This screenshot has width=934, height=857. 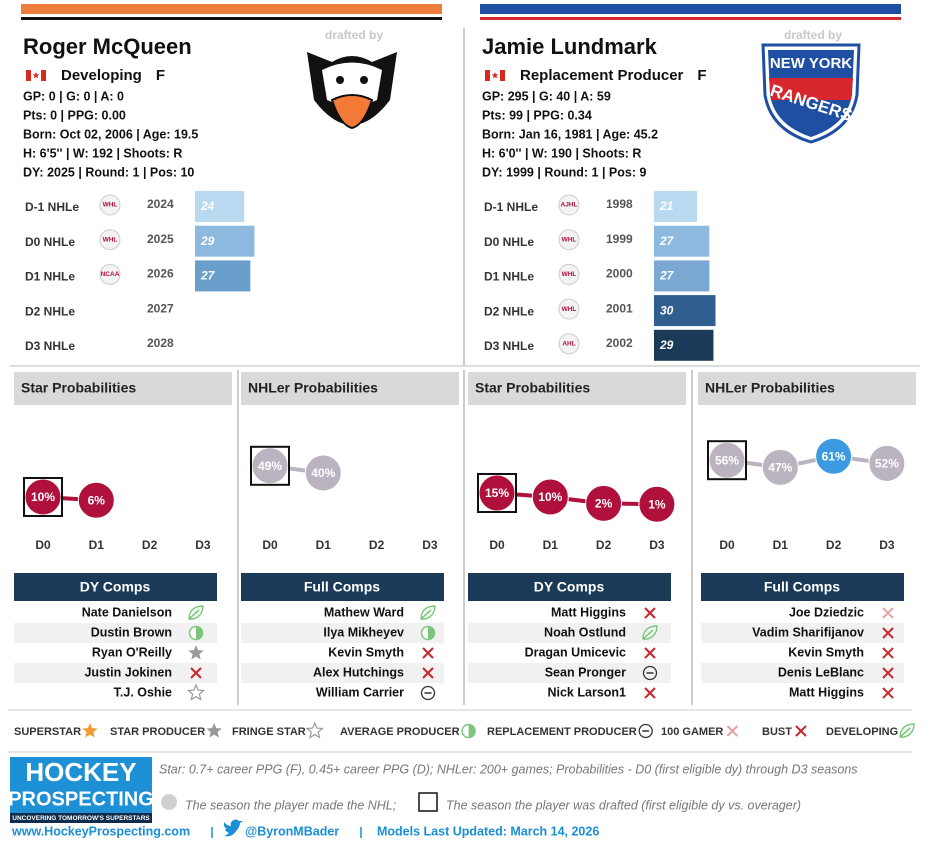 What do you see at coordinates (340, 80) in the screenshot?
I see `team-logo-eye` at bounding box center [340, 80].